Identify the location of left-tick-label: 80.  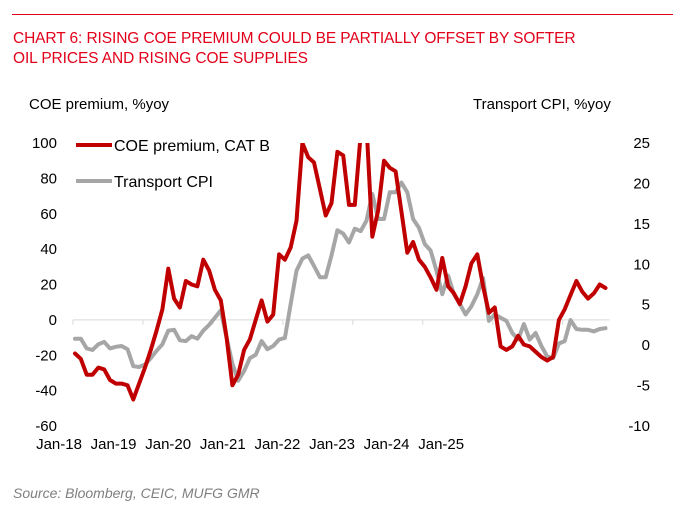
(48, 178).